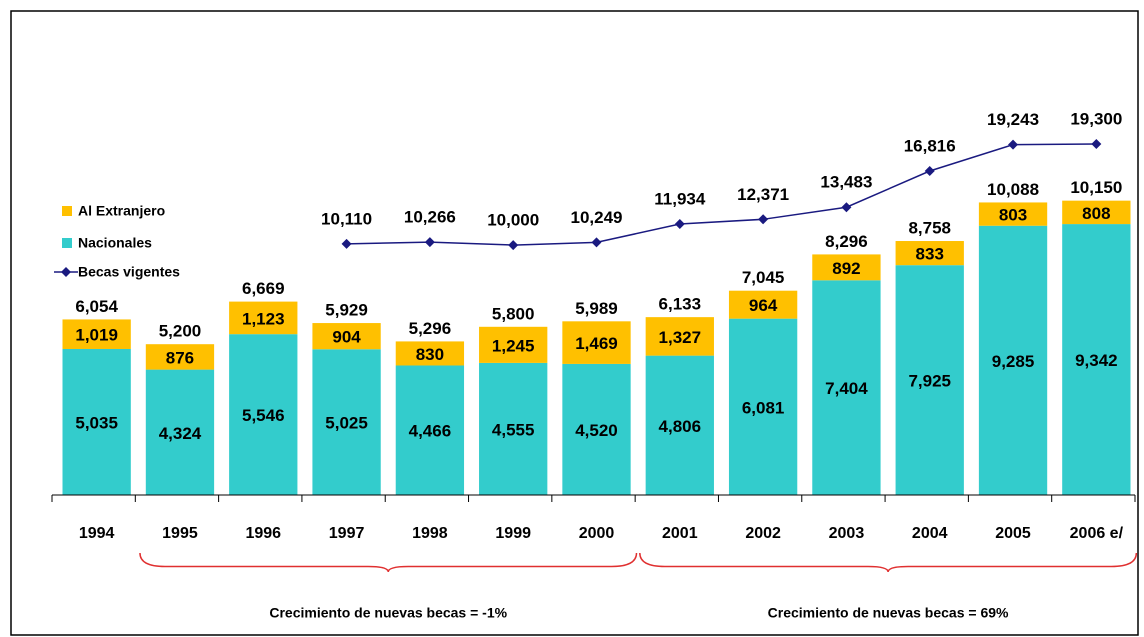 This screenshot has height=637, width=1144. I want to click on bar-label: 5,546, so click(263, 415).